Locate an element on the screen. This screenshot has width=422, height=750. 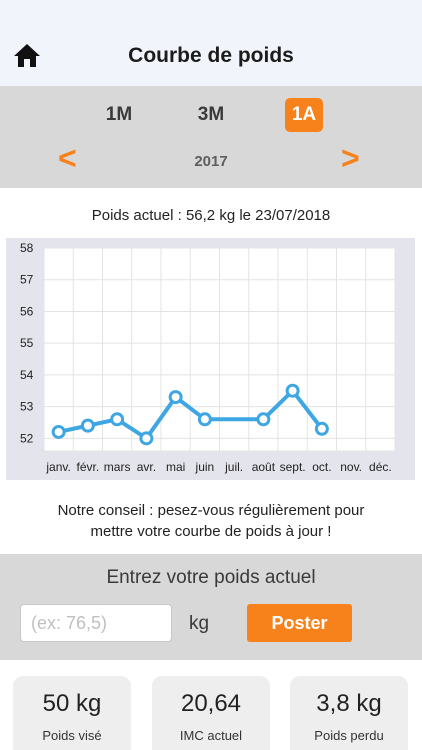
x-tick-label: janv. is located at coordinates (57, 467).